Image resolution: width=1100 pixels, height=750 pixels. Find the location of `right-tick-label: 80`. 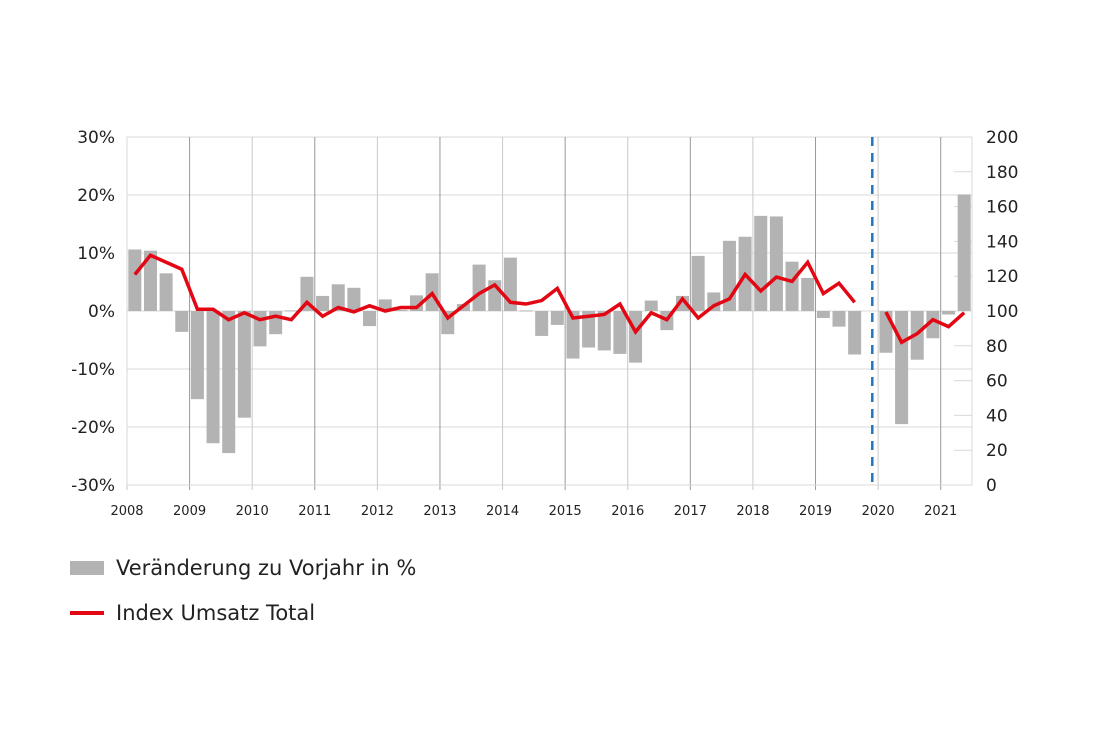

right-tick-label: 80 is located at coordinates (997, 347).